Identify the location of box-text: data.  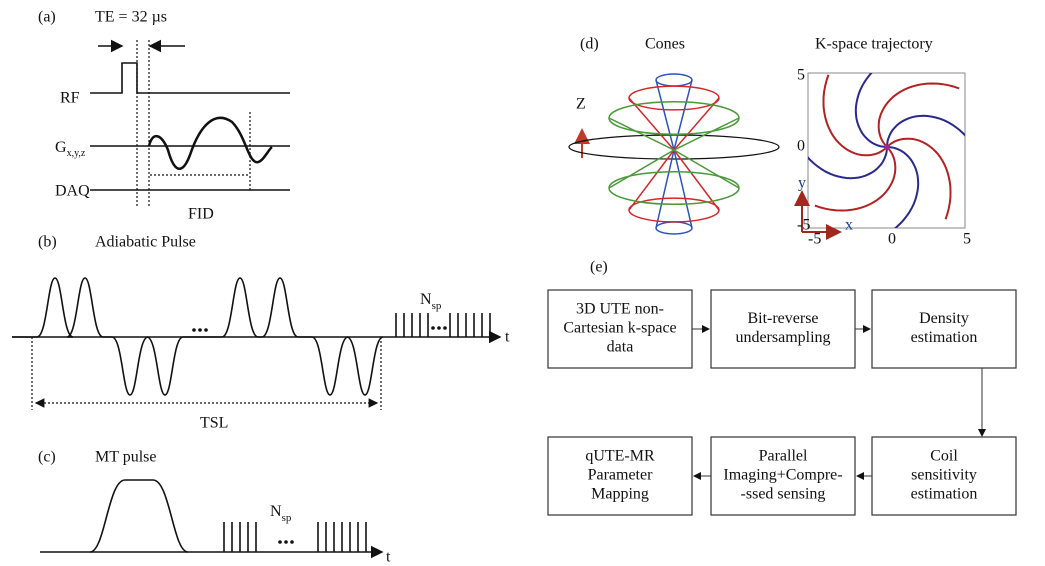
(620, 347).